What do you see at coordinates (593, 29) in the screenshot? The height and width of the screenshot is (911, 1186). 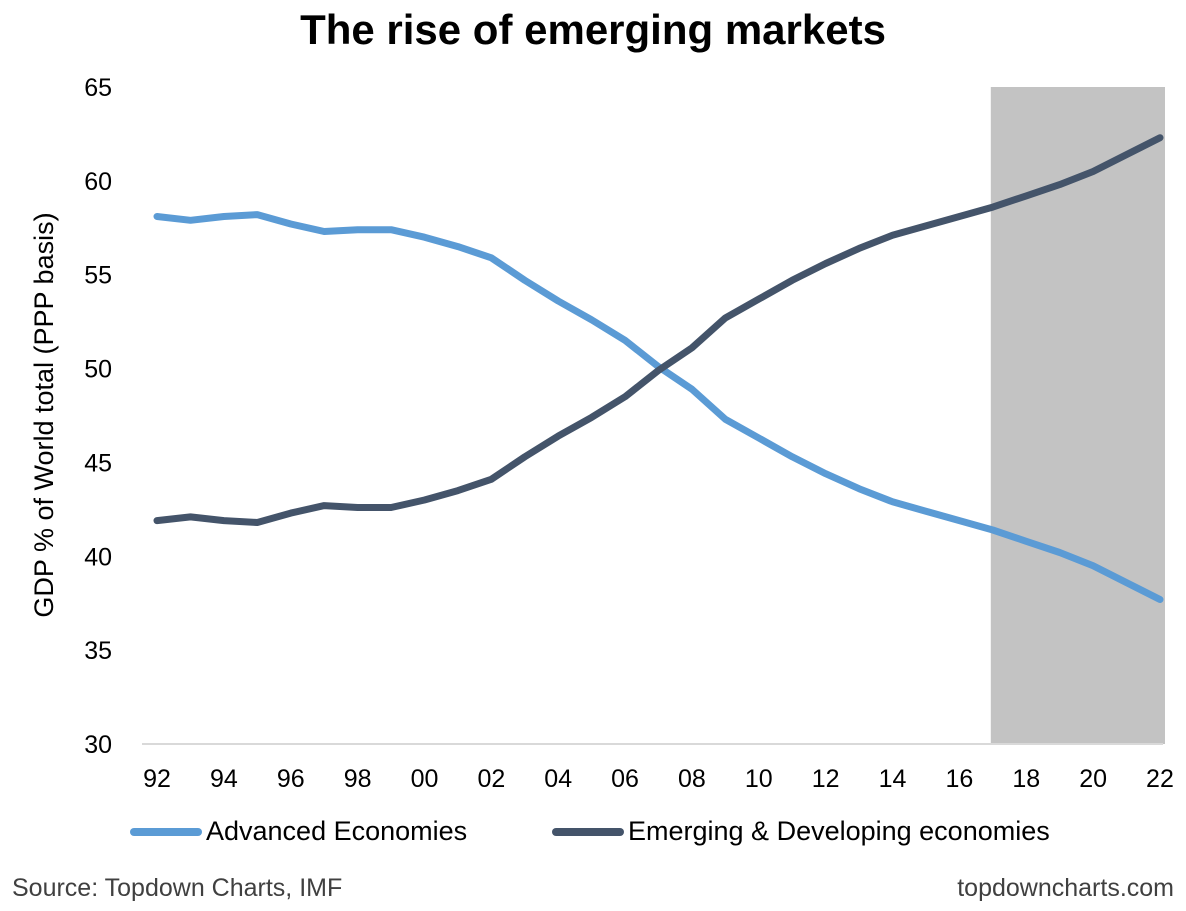 I see `chart-title: The rise of emerging markets` at bounding box center [593, 29].